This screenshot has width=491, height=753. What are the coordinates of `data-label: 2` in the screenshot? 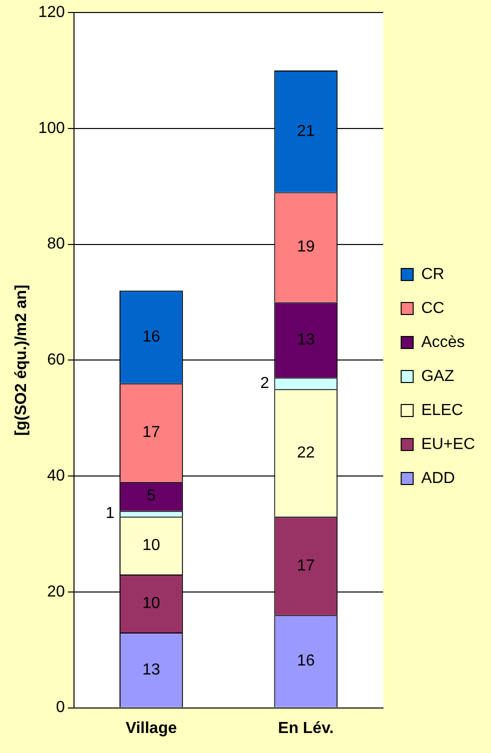 It's located at (265, 383).